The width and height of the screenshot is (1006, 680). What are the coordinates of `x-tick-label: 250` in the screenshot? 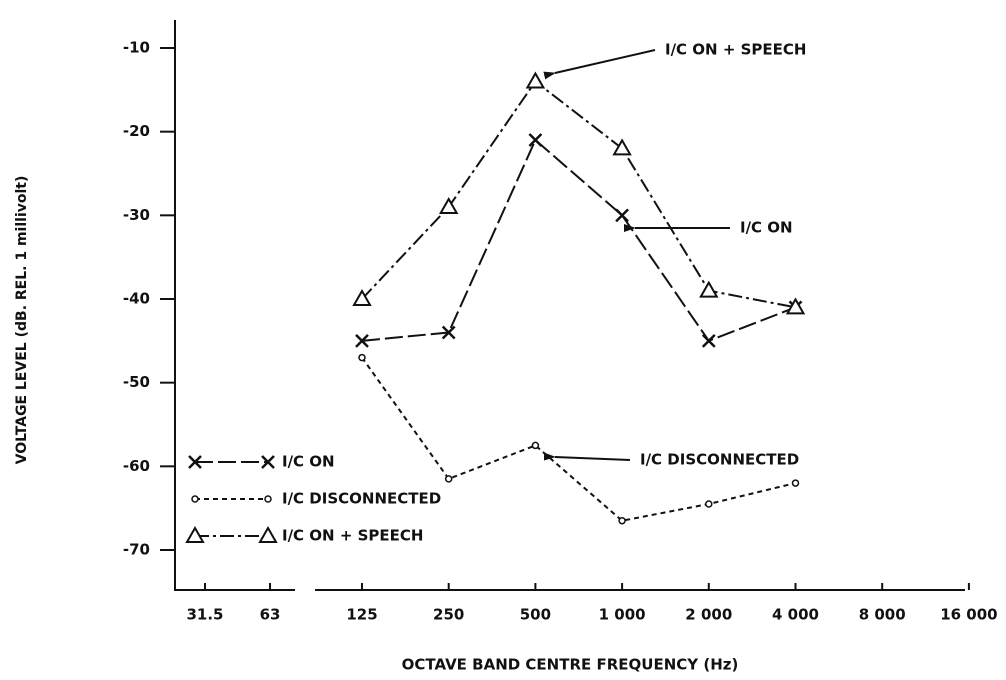 It's located at (448, 615).